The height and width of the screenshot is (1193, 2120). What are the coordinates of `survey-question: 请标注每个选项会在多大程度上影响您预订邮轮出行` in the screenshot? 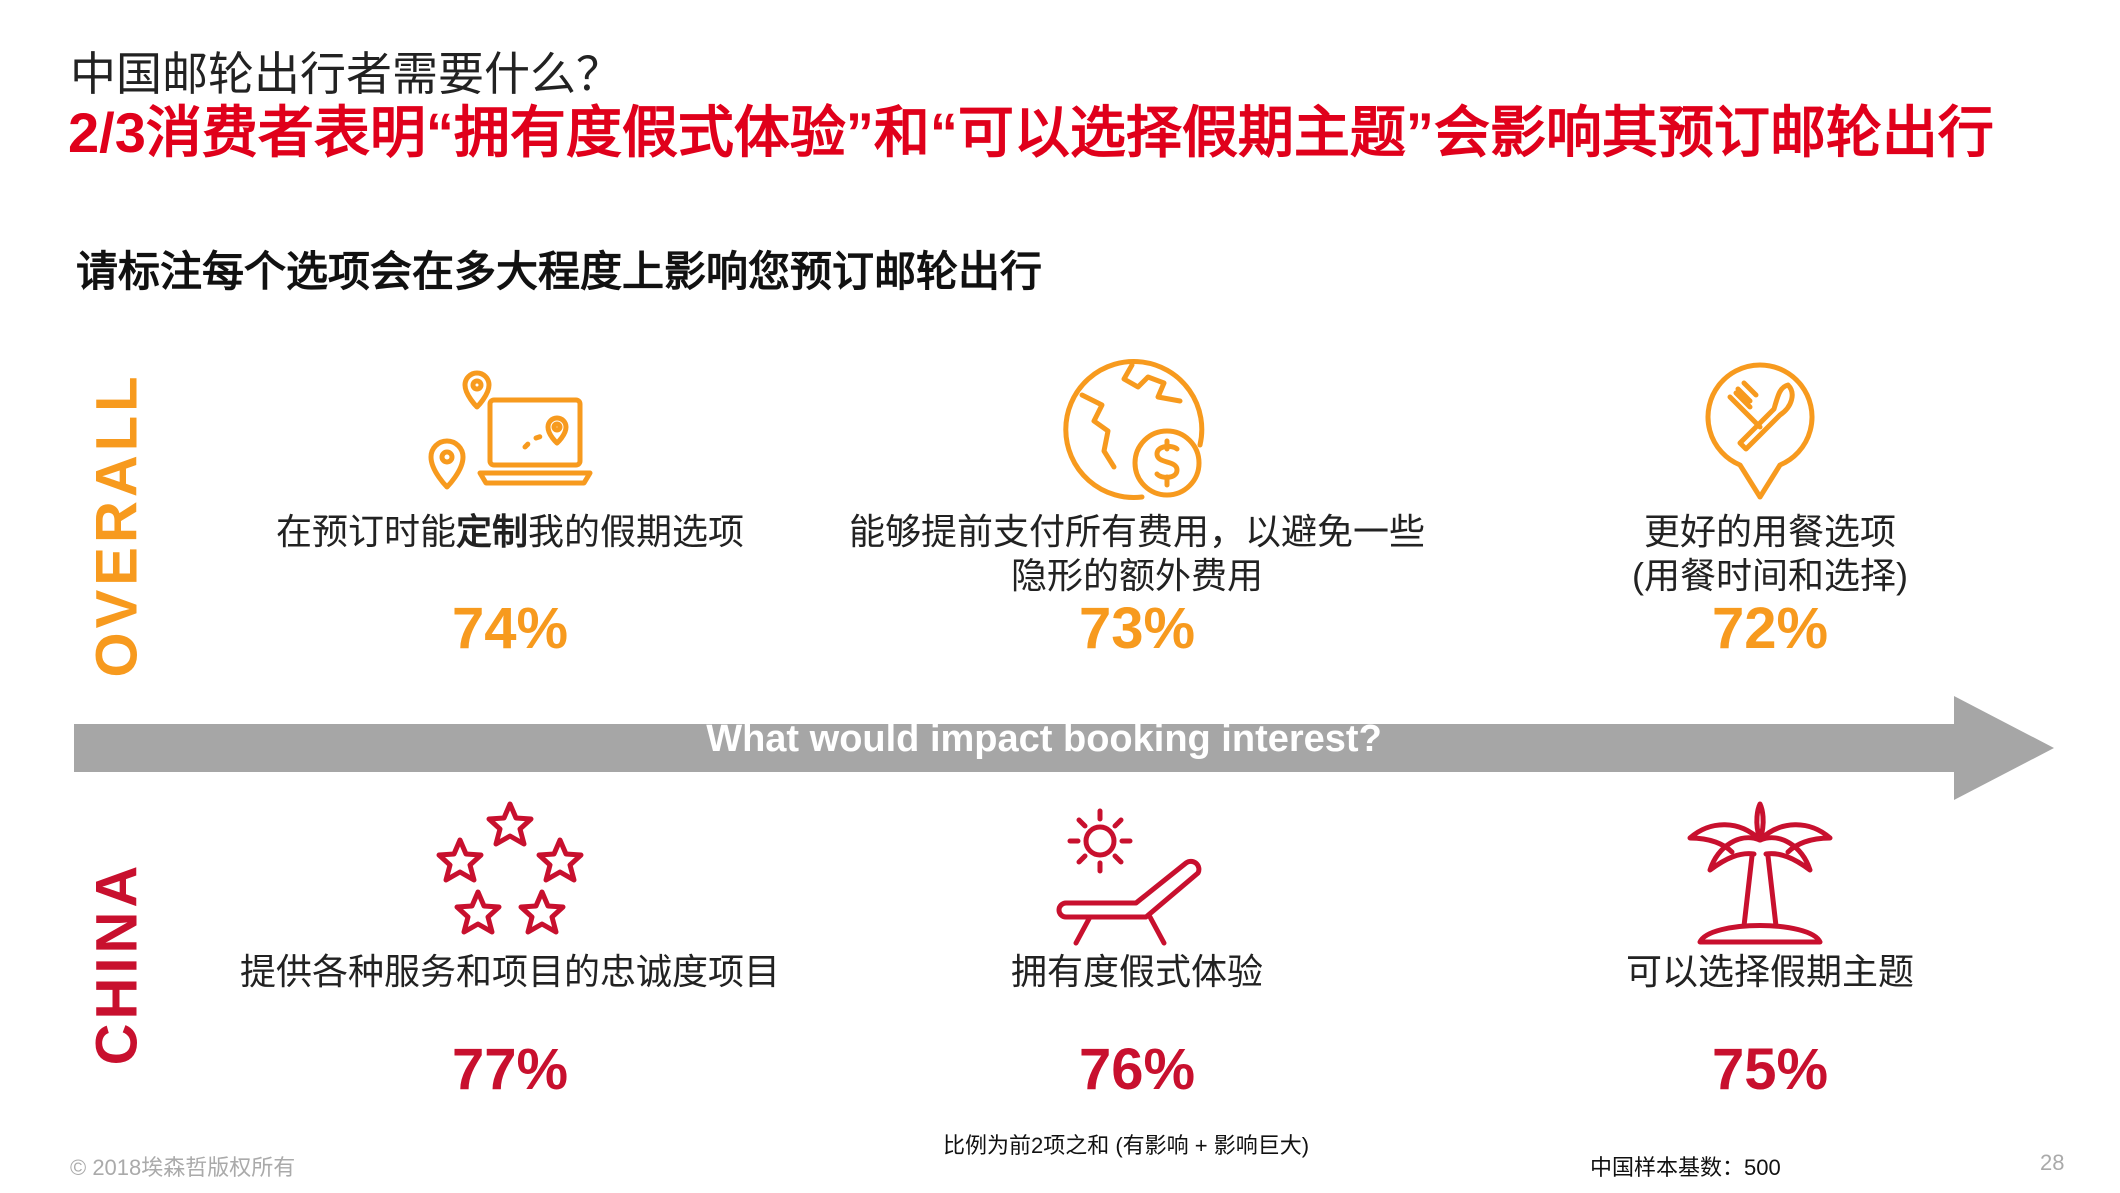 It's located at (559, 271).